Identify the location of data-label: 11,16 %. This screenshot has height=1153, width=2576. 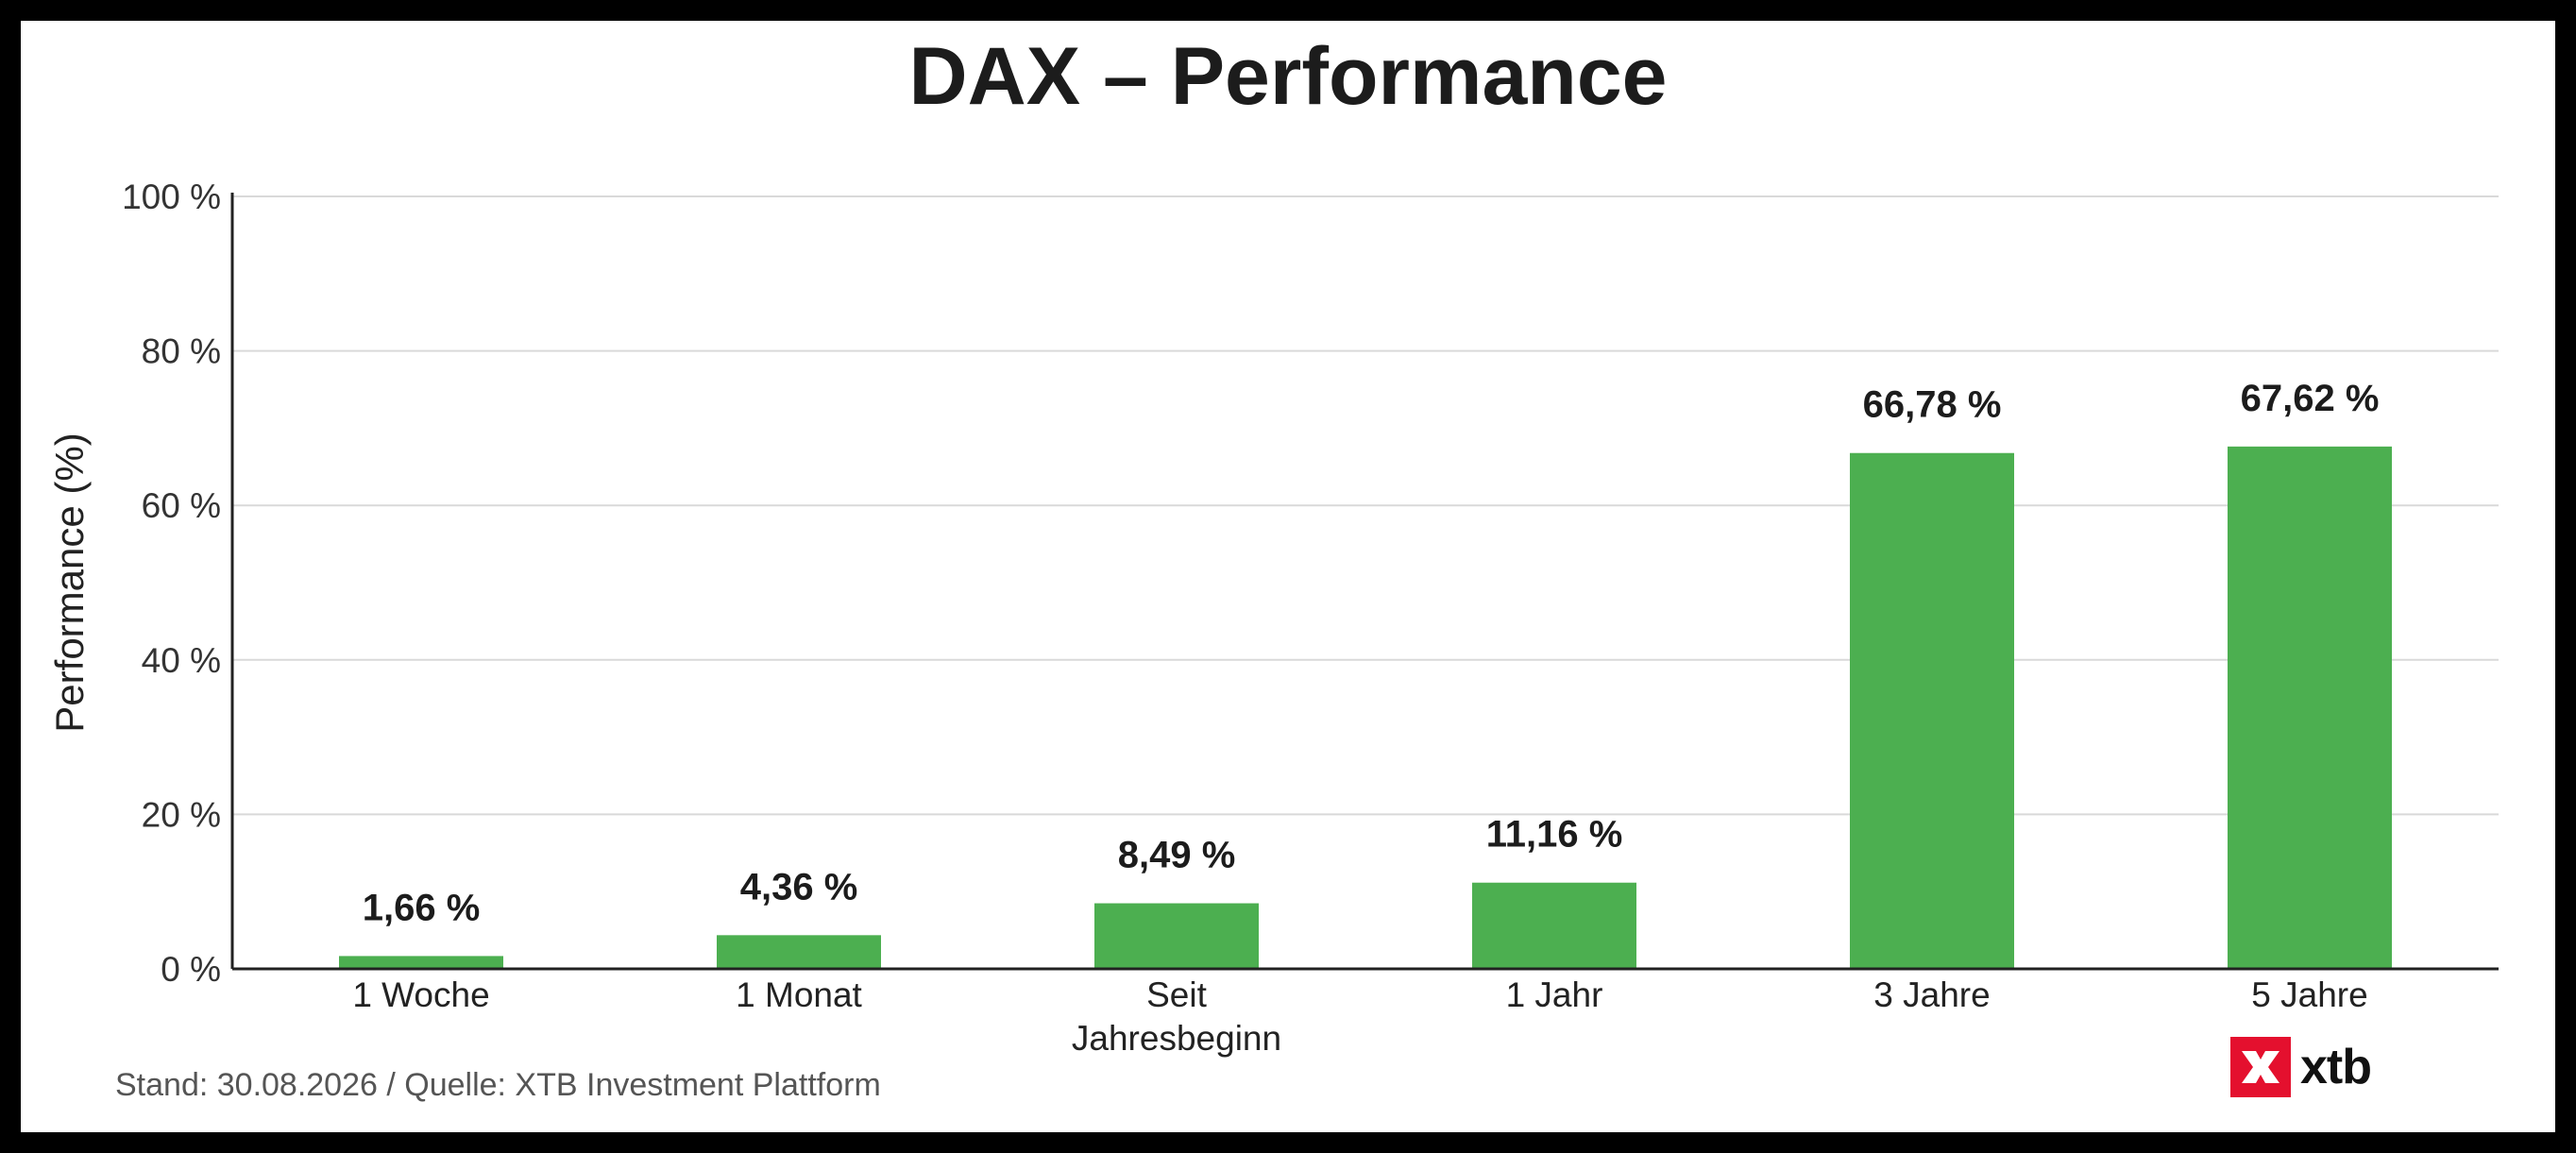
(1554, 835).